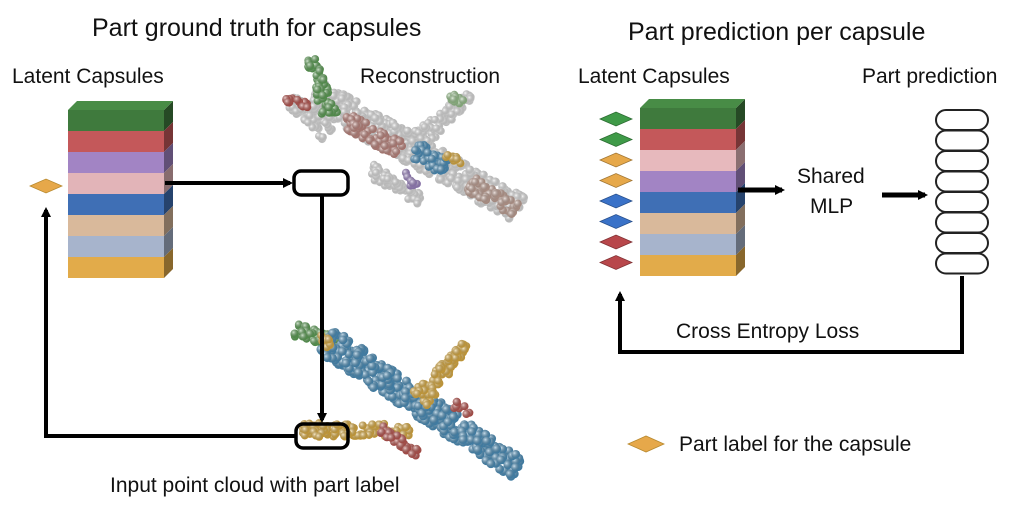  What do you see at coordinates (430, 76) in the screenshot?
I see `reconstruction-label: Reconstruction` at bounding box center [430, 76].